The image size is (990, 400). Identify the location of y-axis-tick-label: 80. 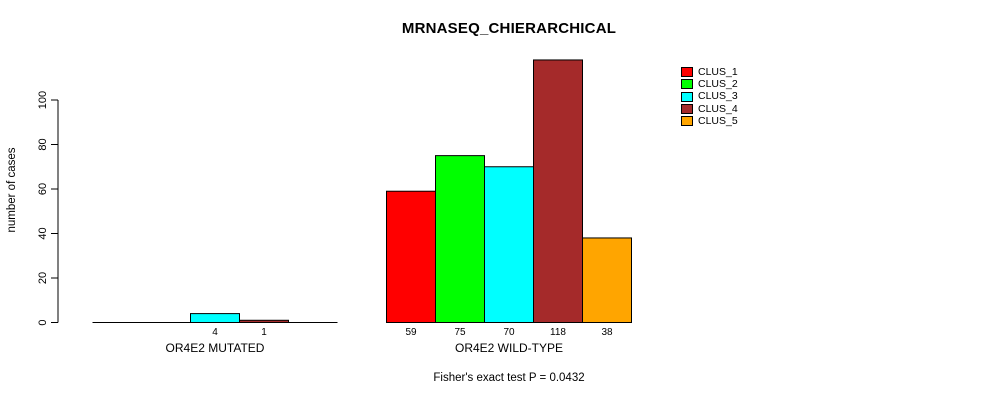
(43, 144).